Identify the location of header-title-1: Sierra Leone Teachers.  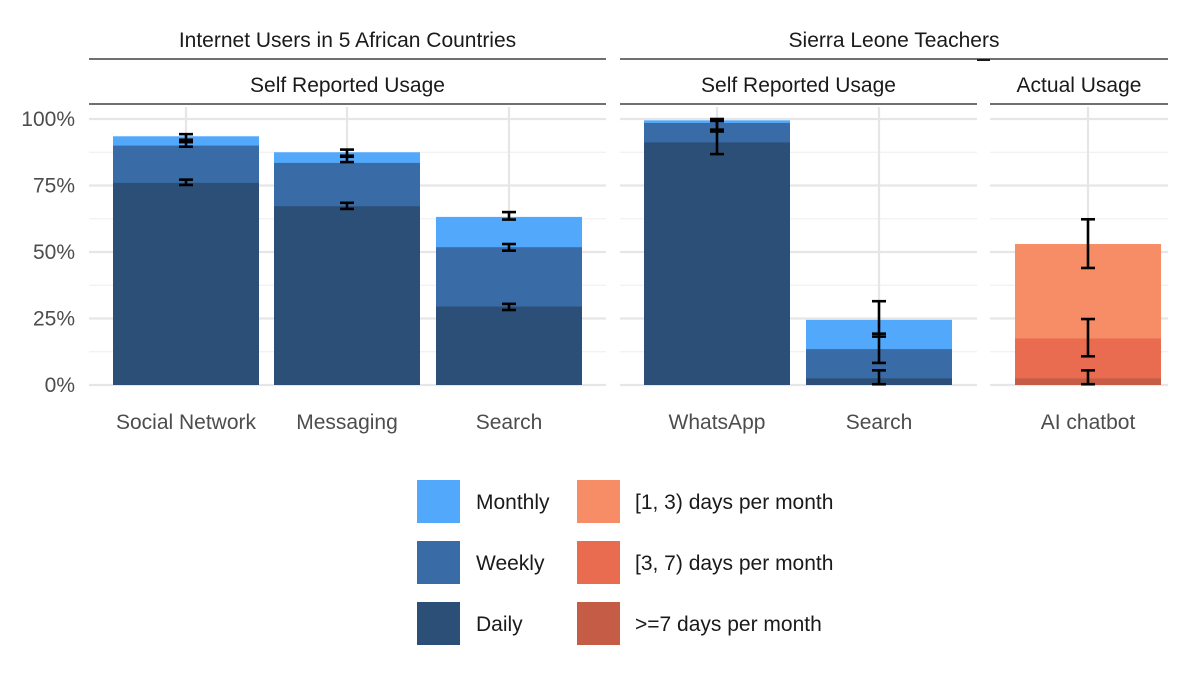
(894, 40).